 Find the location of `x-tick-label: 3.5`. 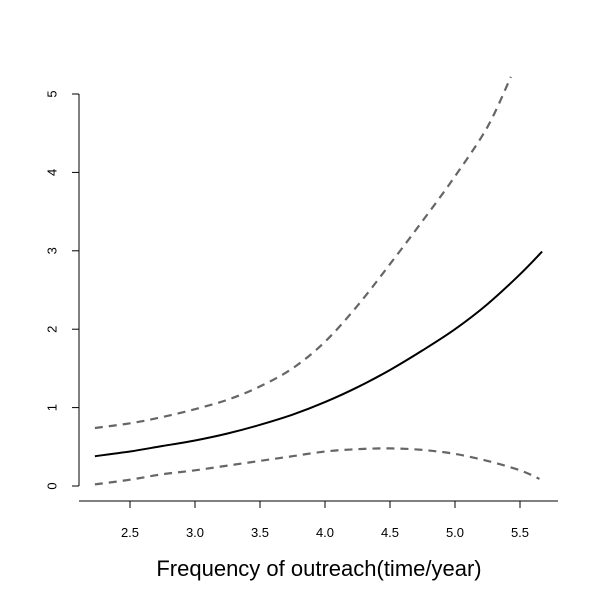

x-tick-label: 3.5 is located at coordinates (260, 532).